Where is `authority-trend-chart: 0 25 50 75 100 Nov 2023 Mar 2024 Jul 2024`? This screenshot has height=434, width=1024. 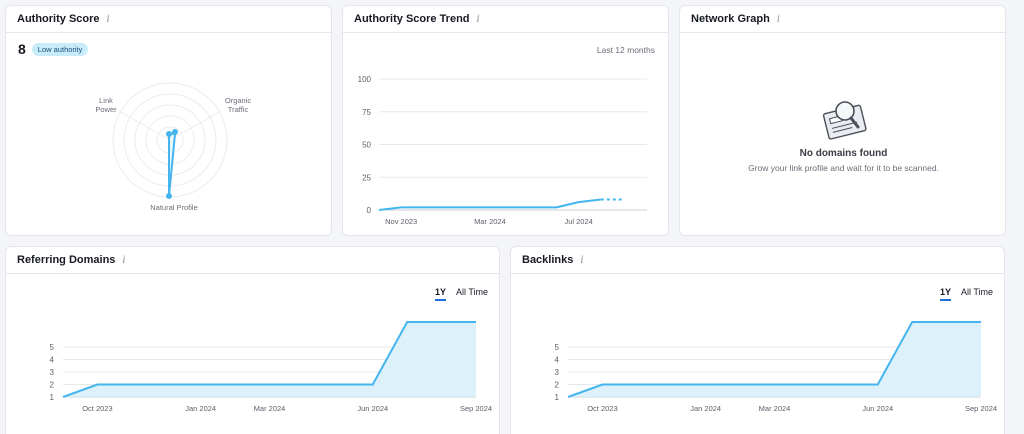 authority-trend-chart: 0 25 50 75 100 Nov 2023 Mar 2024 Jul 2024 is located at coordinates (502, 150).